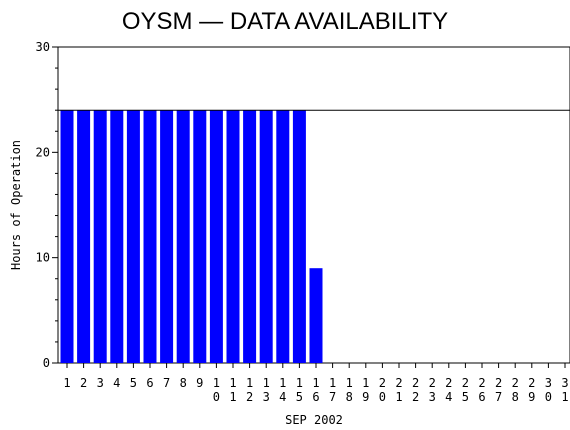  What do you see at coordinates (83, 383) in the screenshot?
I see `x-tick-label-day-2: 2` at bounding box center [83, 383].